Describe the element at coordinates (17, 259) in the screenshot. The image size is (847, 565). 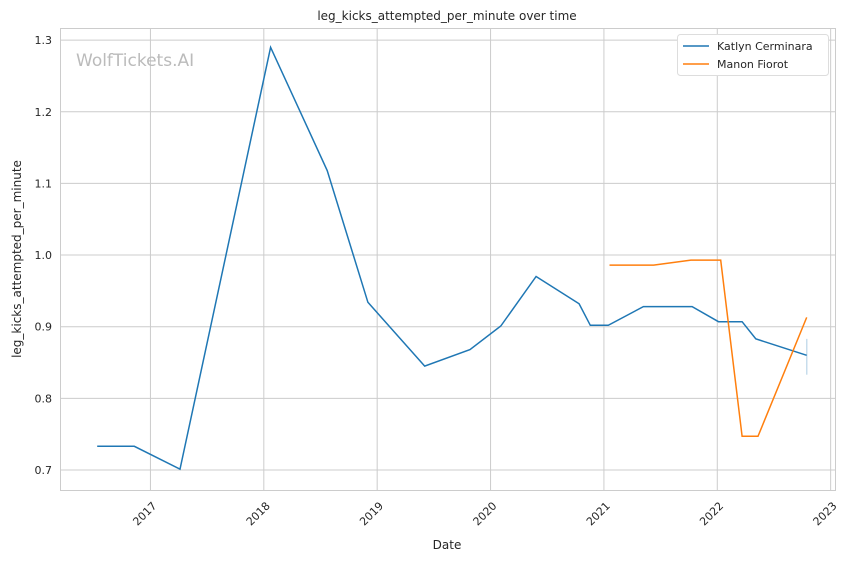
I see `y-axis-label: leg_kicks_attempted_per_minute` at that location.